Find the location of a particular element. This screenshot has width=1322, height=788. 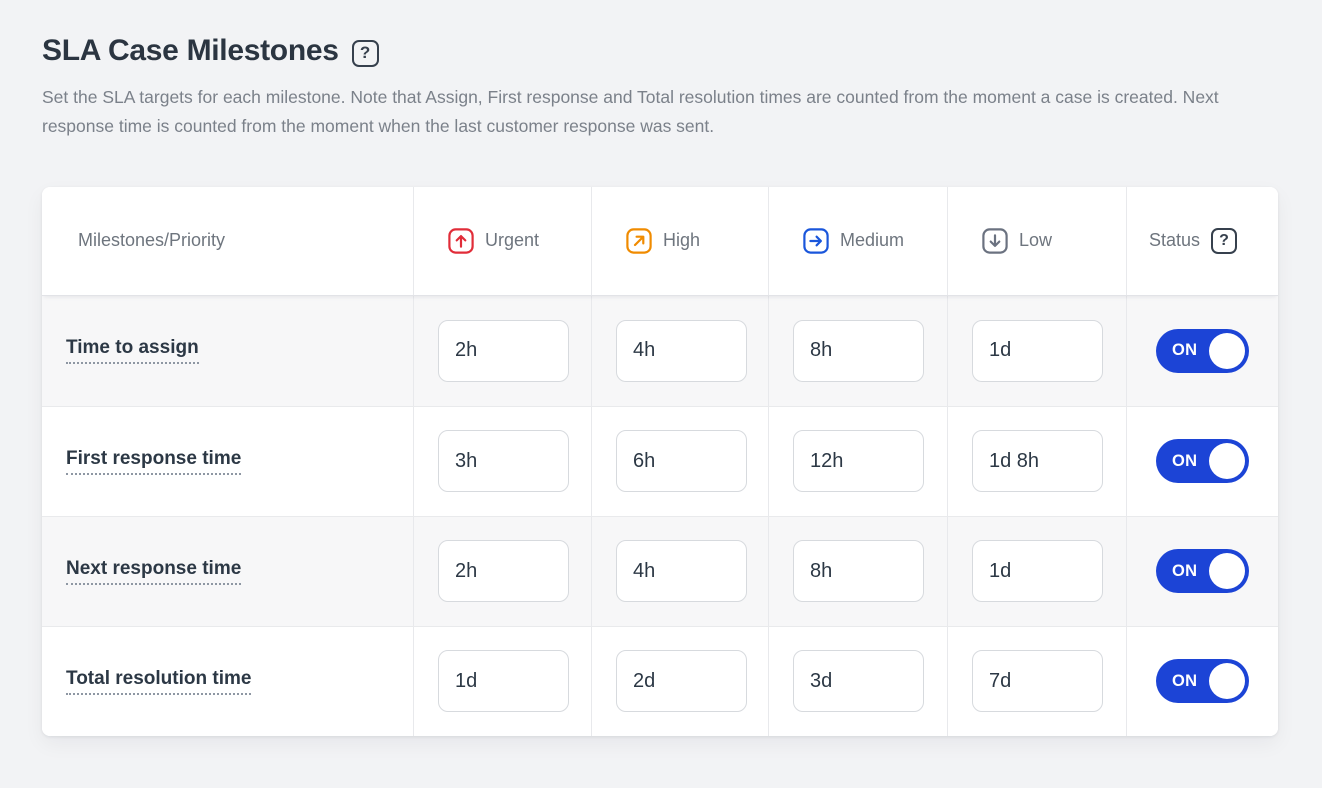

milestone-link-next-response: Next response time is located at coordinates (154, 571).